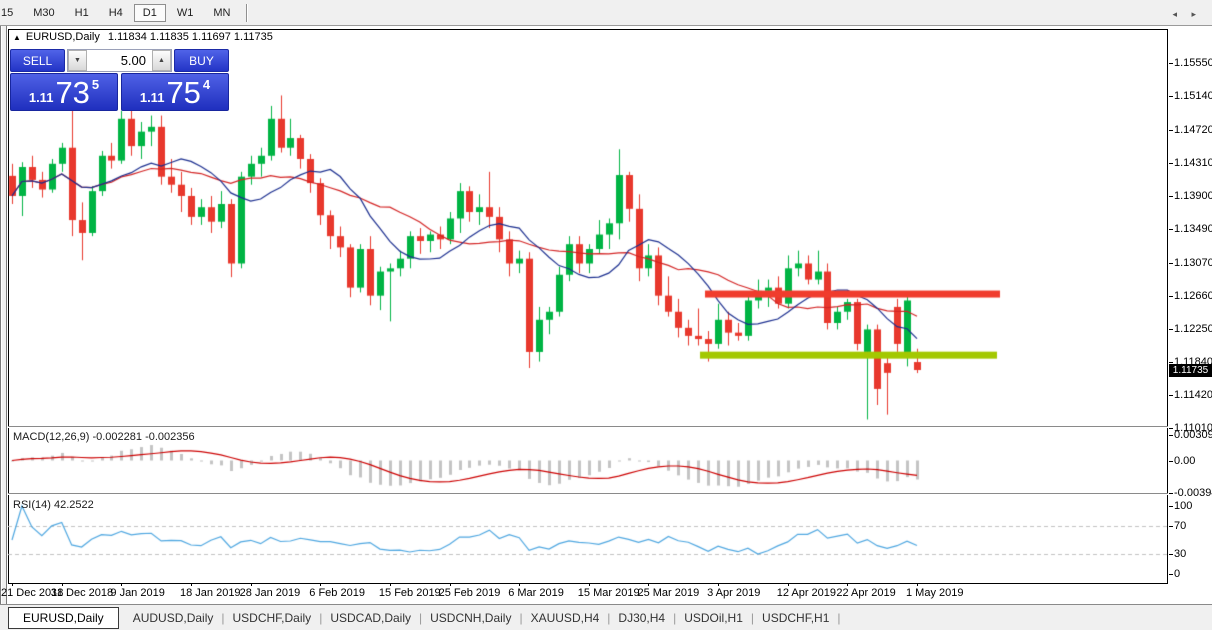 The height and width of the screenshot is (630, 1212). I want to click on timeframe-button-15: 15, so click(7, 12).